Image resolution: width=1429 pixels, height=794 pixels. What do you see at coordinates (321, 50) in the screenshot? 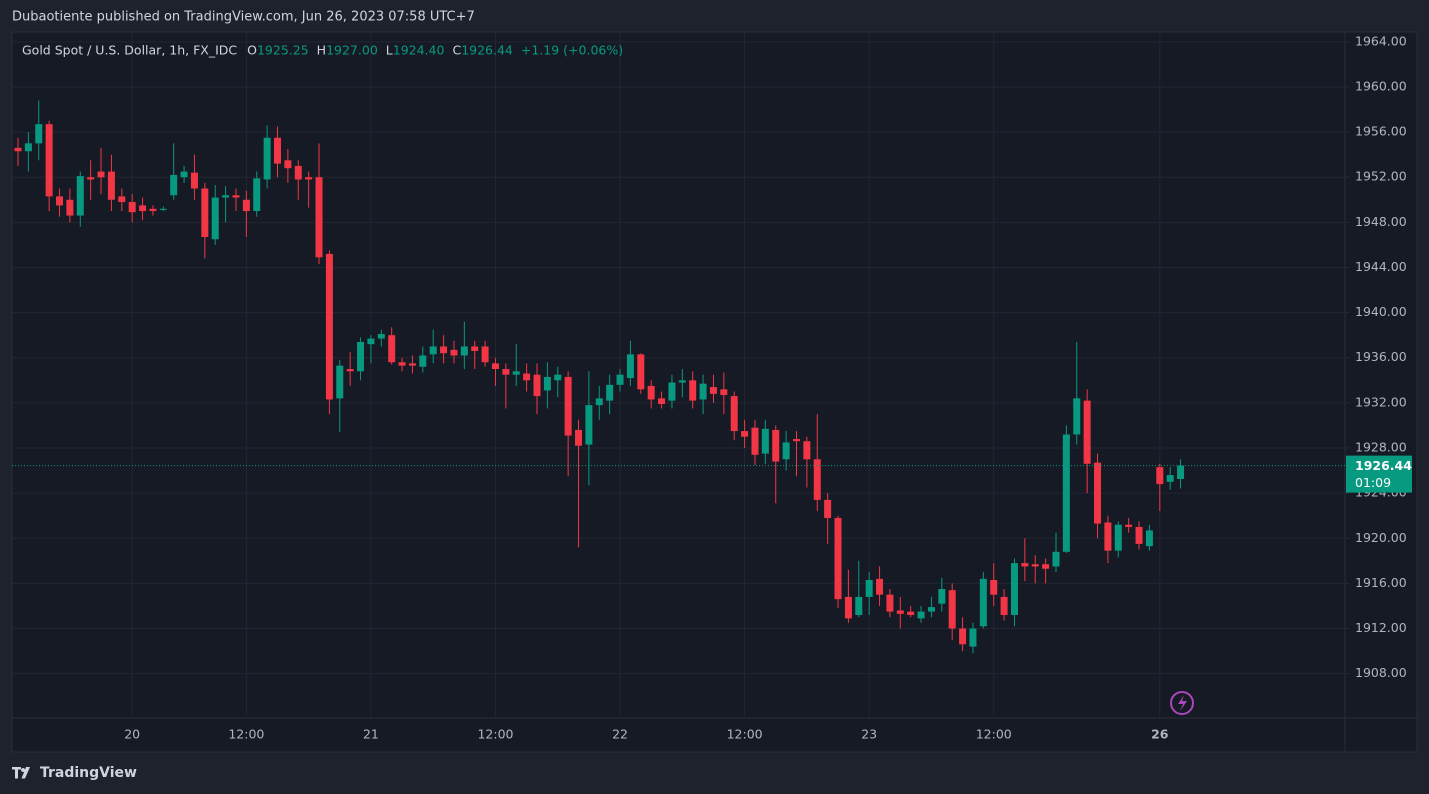
I see `legend-key: H` at bounding box center [321, 50].